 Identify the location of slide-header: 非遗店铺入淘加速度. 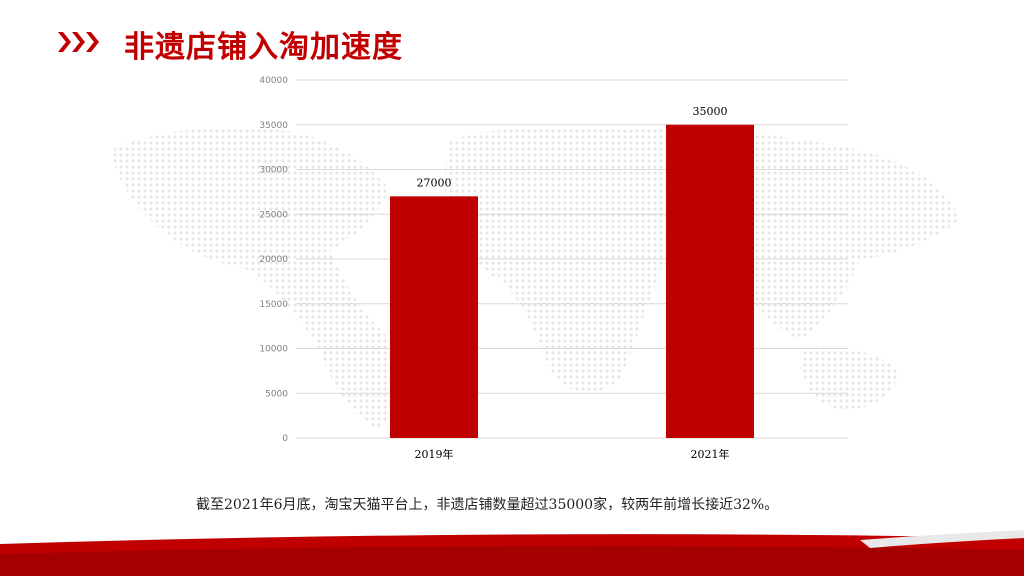
(512, 40).